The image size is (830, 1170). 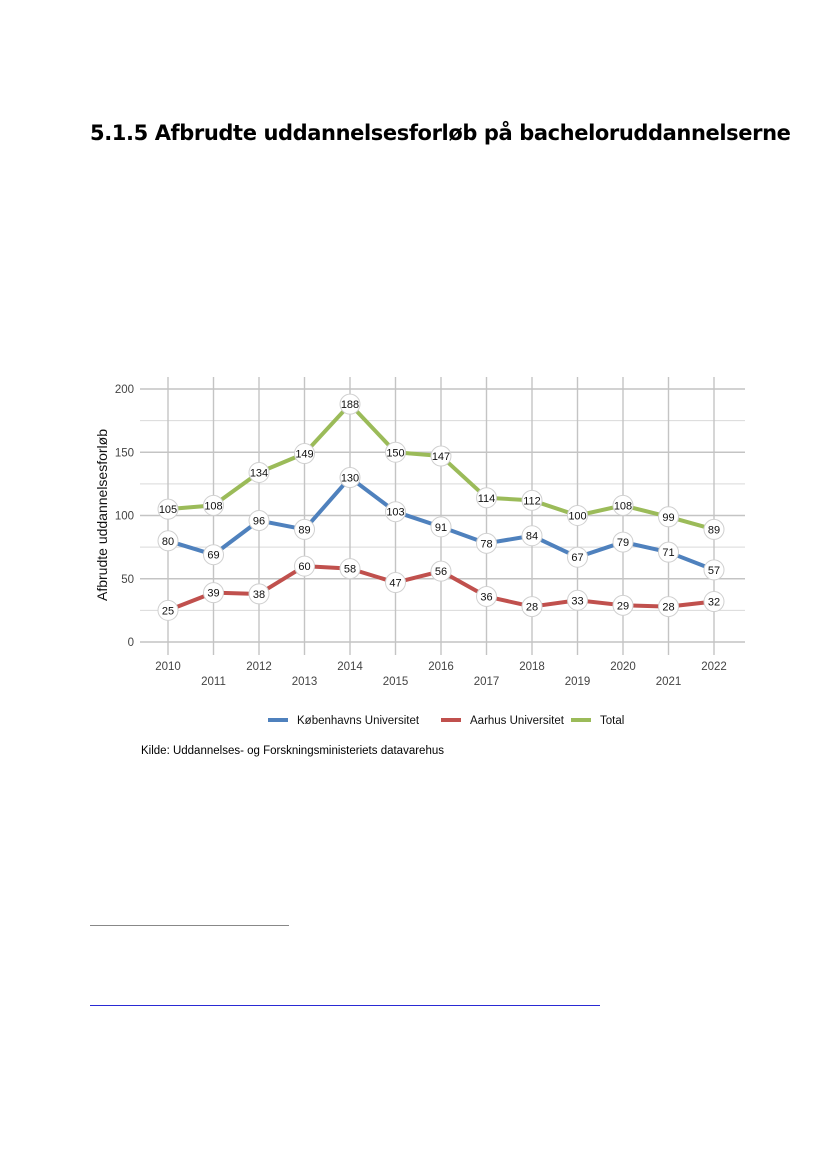 I want to click on data-label: 130, so click(x=350, y=478).